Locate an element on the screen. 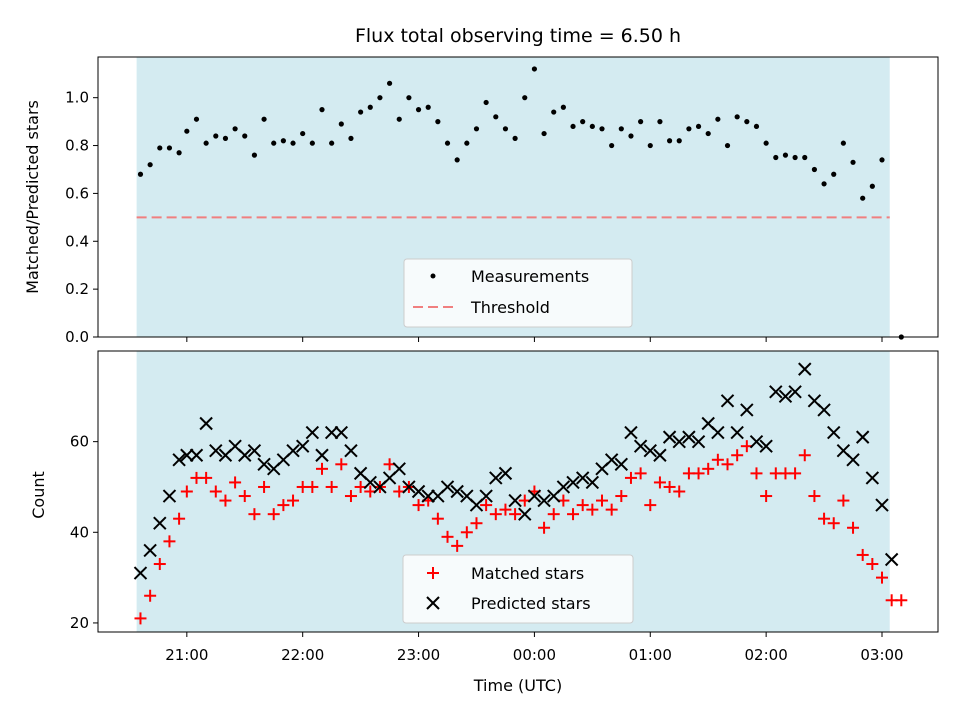  legend-threshold-label: Threshold is located at coordinates (510, 307).